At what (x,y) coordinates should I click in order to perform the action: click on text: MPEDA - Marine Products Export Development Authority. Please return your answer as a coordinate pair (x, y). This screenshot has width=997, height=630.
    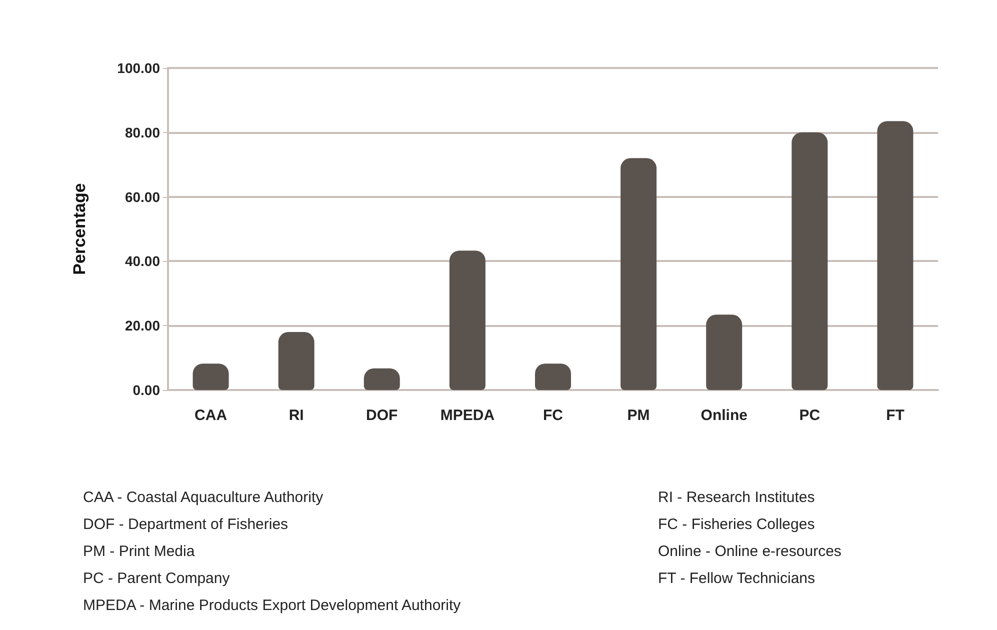
    Looking at the image, I should click on (272, 605).